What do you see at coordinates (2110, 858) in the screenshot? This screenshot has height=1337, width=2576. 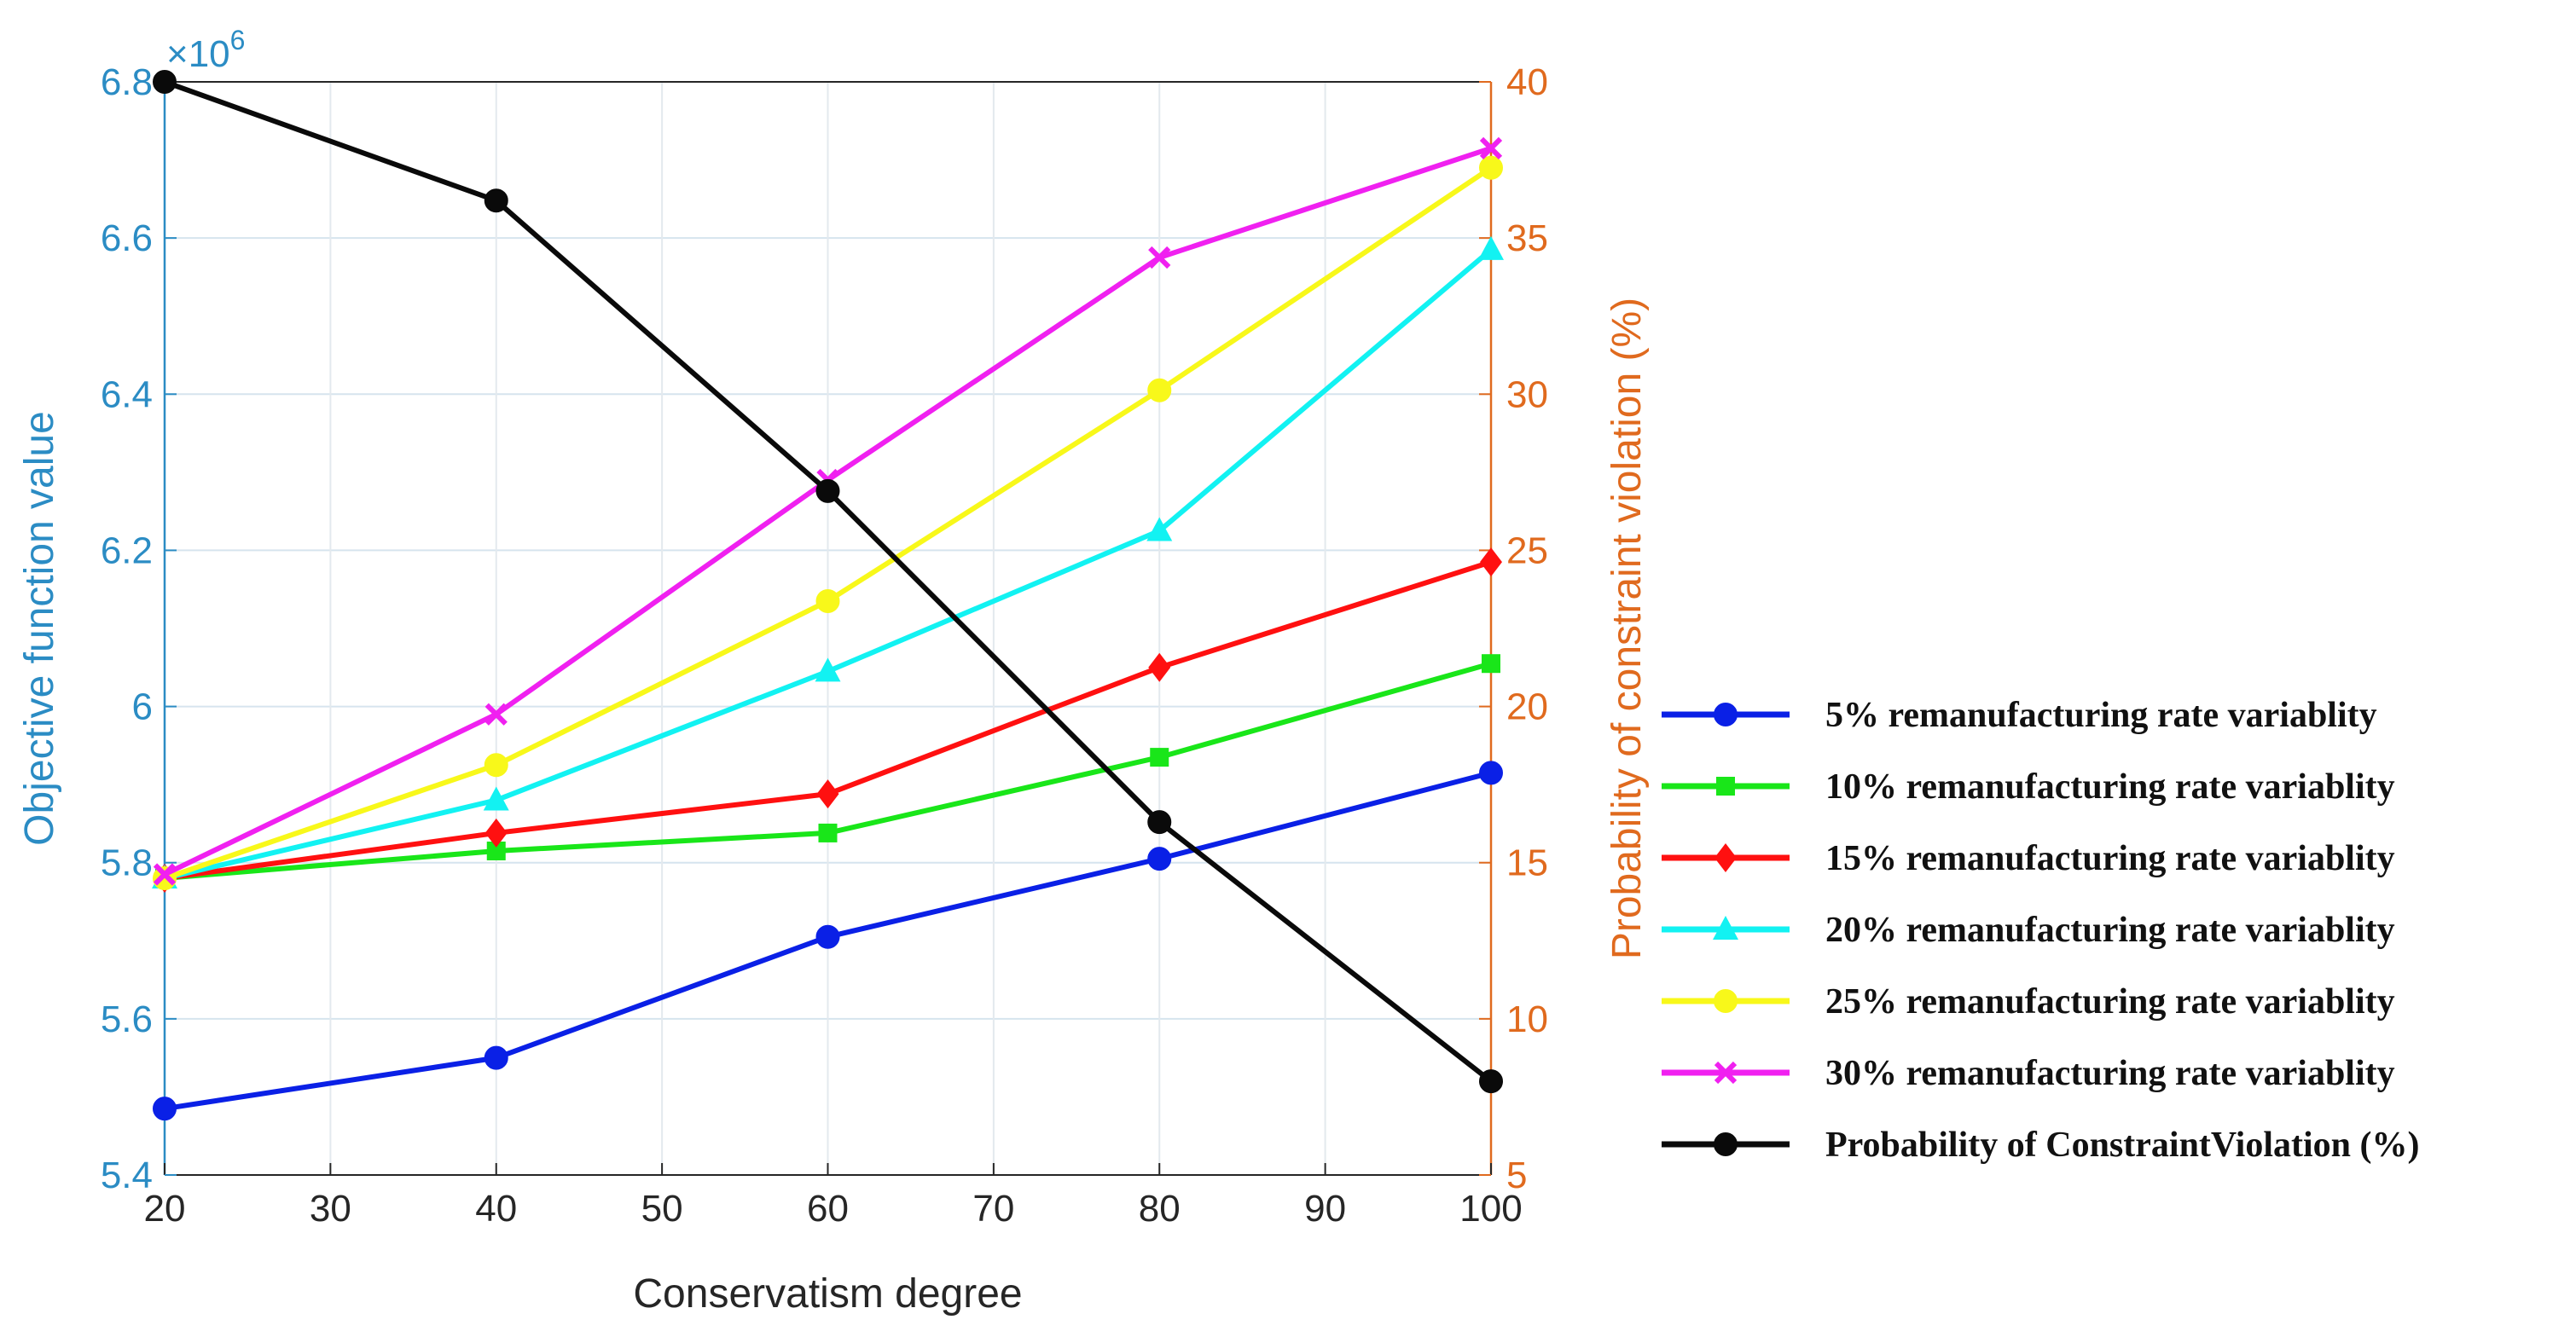 I see `legend-label: 15% remanufacturing rate variablity` at bounding box center [2110, 858].